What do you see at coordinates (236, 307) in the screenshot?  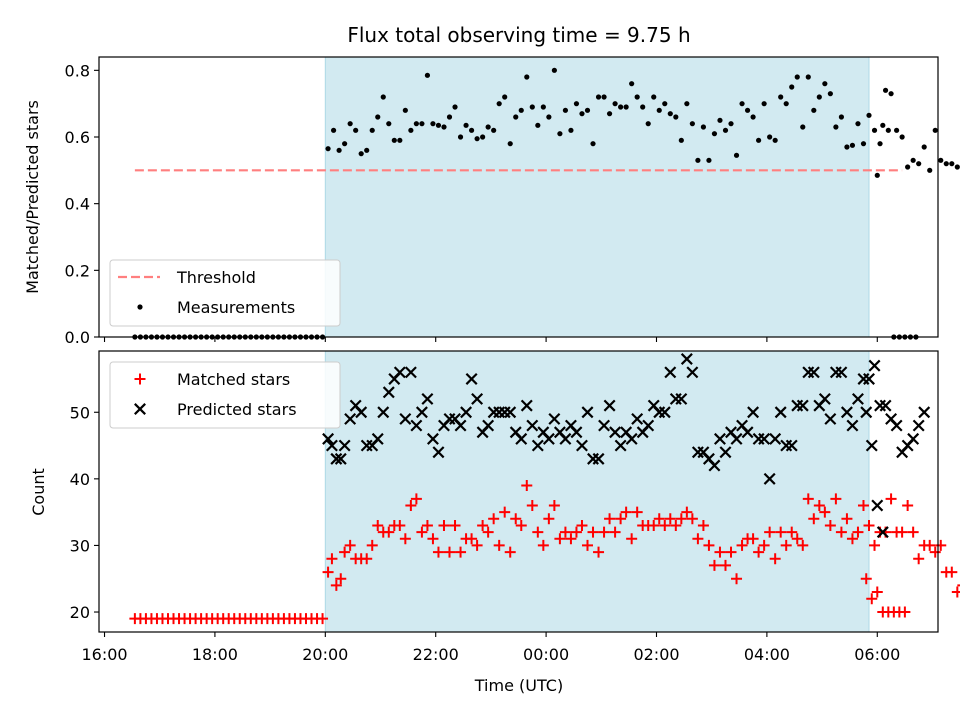 I see `legend-label: Measurements` at bounding box center [236, 307].